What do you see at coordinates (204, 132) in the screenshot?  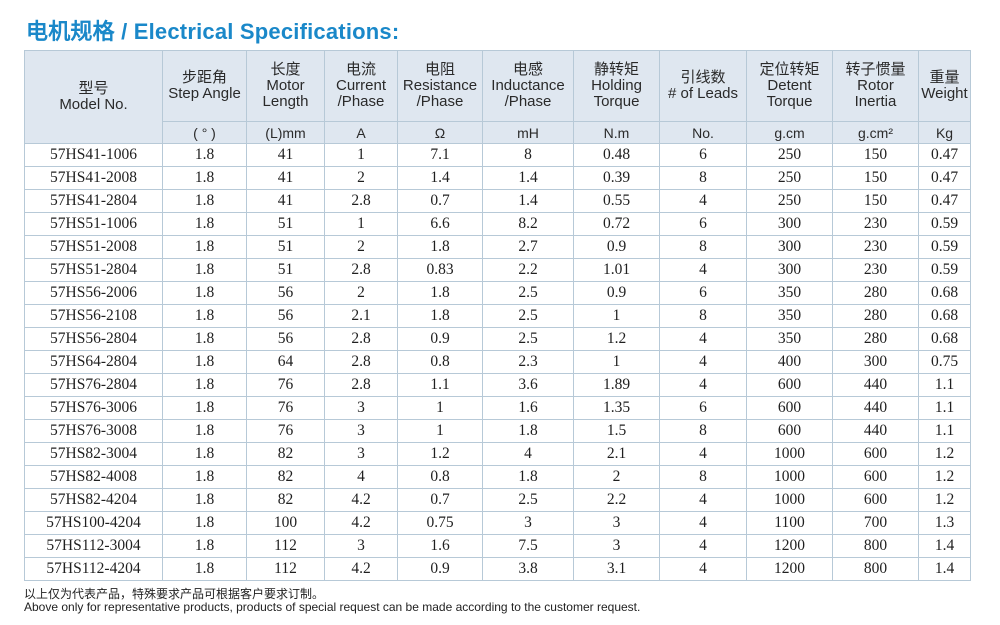 I see `unit-step-angle: ( ° )` at bounding box center [204, 132].